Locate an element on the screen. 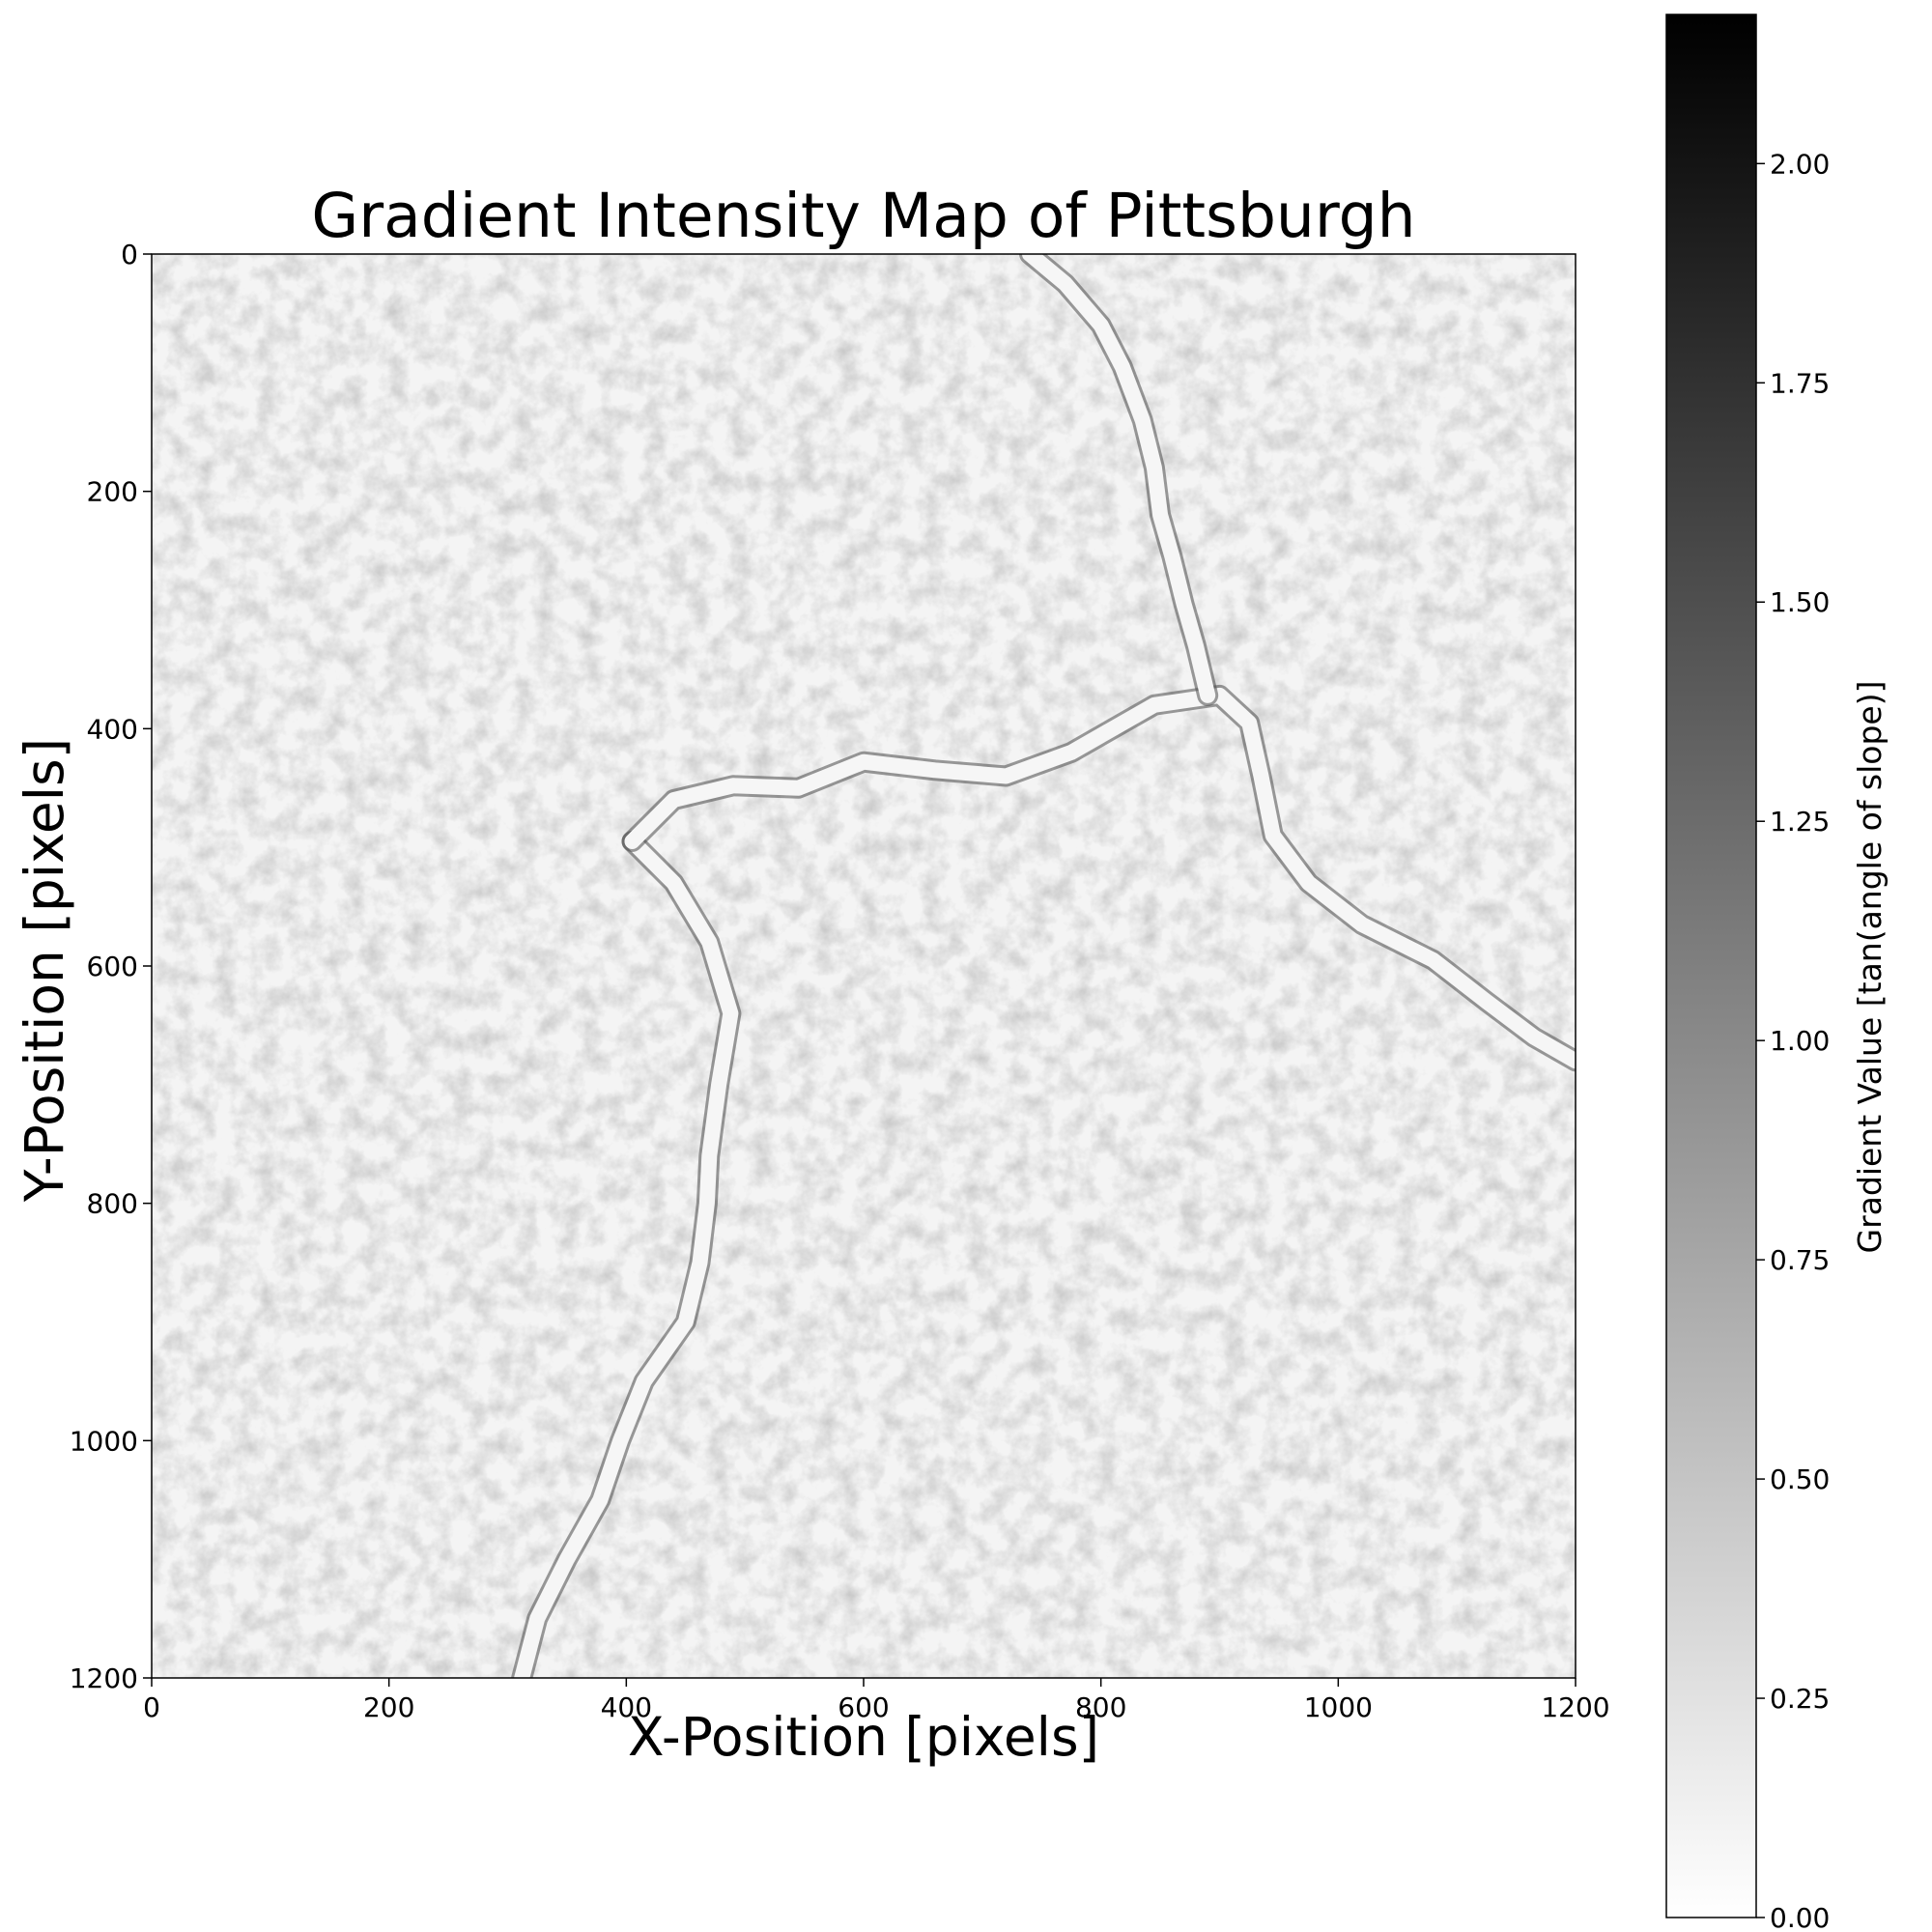 This screenshot has width=1932, height=1932. x-tick-label: 1000 is located at coordinates (1338, 1707).